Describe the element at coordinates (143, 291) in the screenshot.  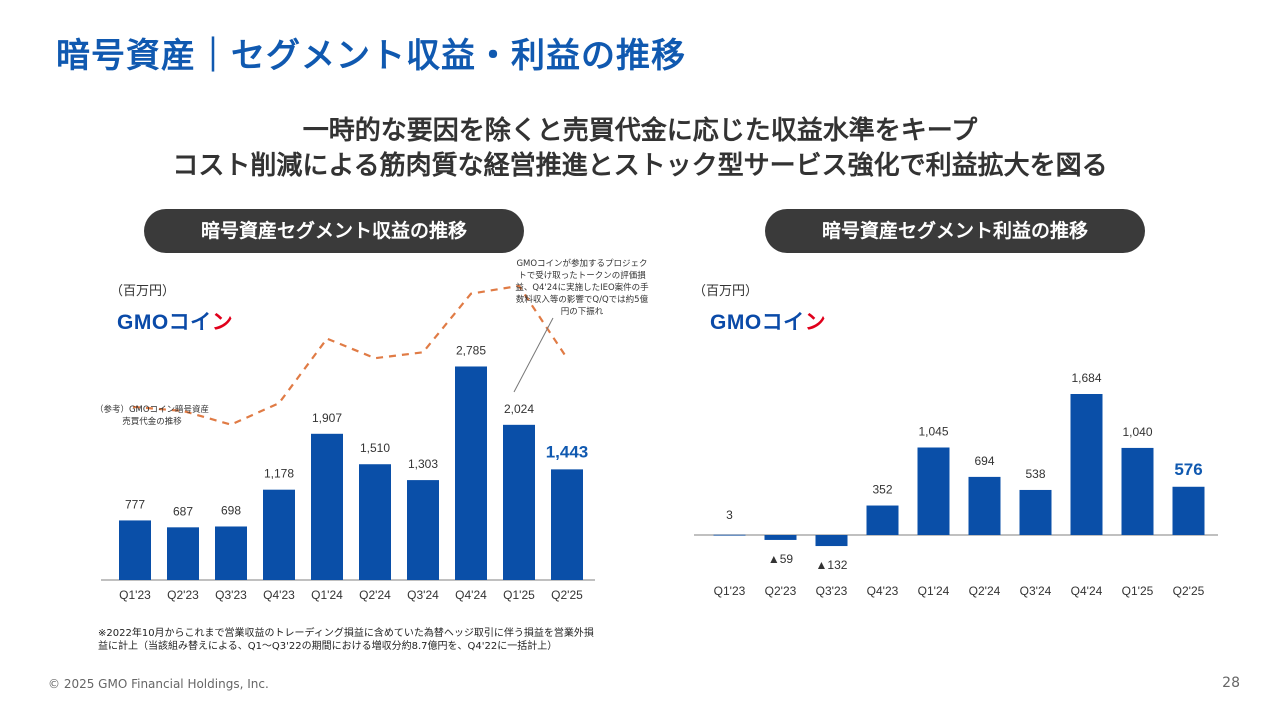
I see `revenue-unit-label: （百万円）` at that location.